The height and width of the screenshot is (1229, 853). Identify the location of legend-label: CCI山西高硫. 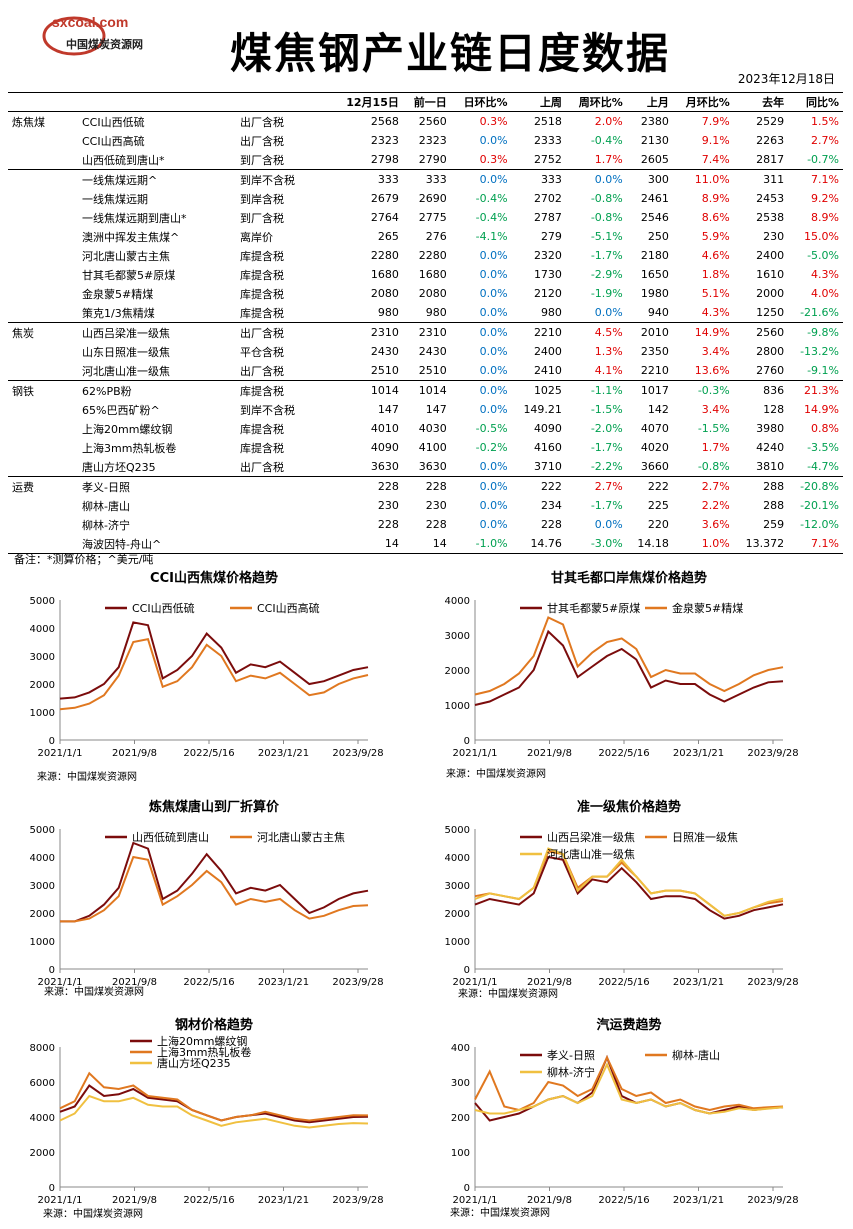
(288, 608).